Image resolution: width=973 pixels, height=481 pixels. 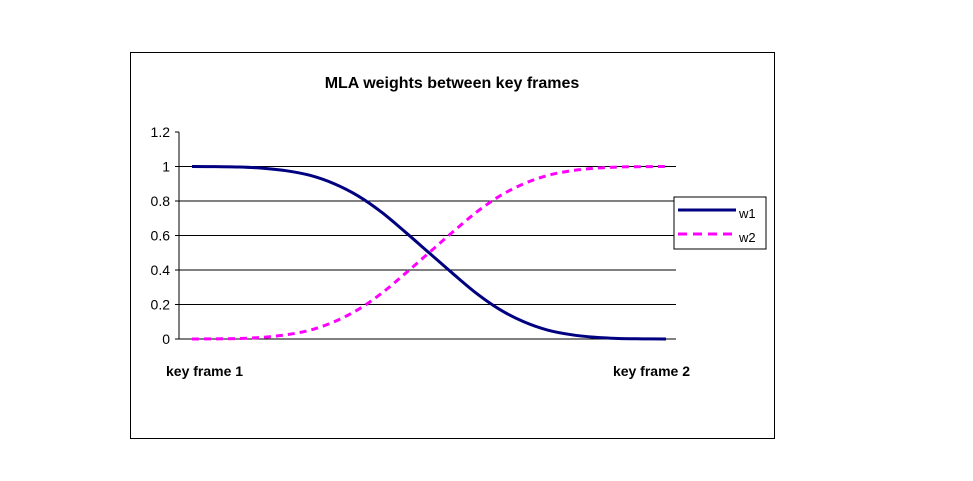 I want to click on x-category-label-start: key frame 1, so click(x=204, y=371).